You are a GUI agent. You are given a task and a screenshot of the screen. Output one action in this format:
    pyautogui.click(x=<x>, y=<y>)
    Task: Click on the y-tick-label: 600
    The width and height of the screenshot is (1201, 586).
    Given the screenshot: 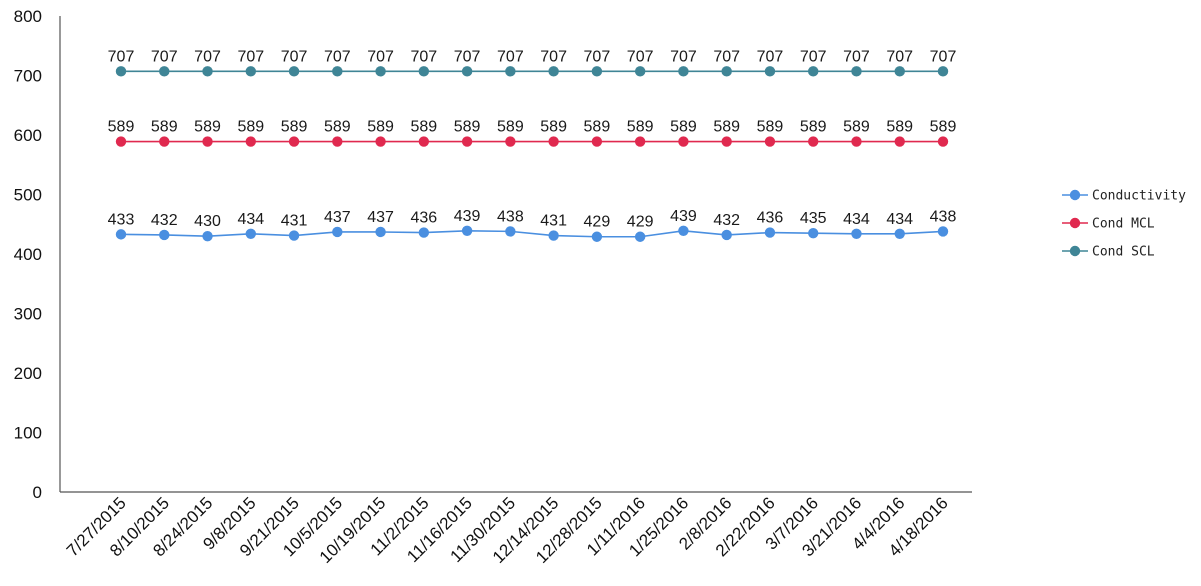 What is the action you would take?
    pyautogui.click(x=28, y=135)
    